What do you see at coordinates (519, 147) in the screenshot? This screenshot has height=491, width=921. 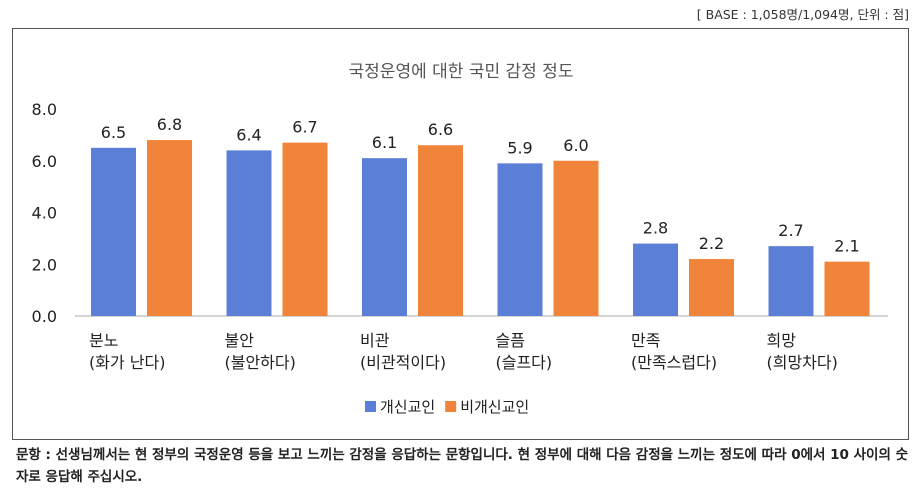 I see `data-label: 5.9` at bounding box center [519, 147].